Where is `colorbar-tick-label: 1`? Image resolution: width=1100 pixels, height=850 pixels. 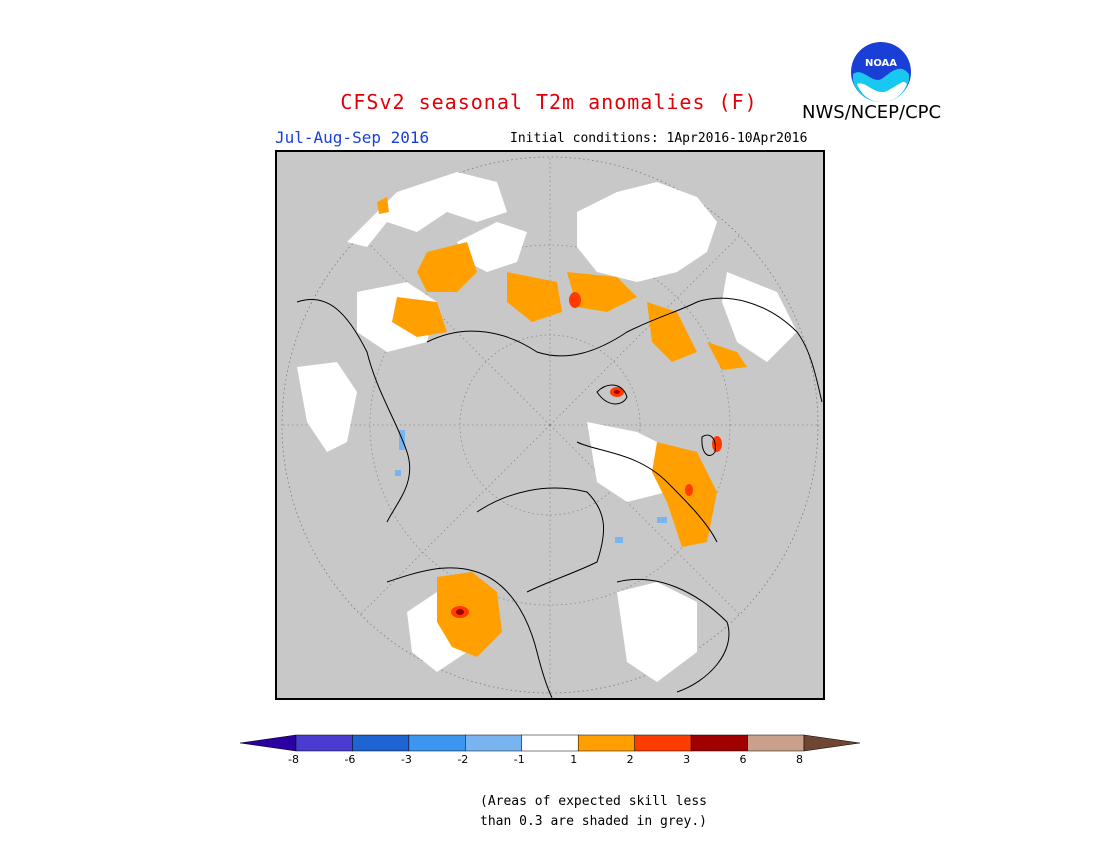 colorbar-tick-label: 1 is located at coordinates (574, 759).